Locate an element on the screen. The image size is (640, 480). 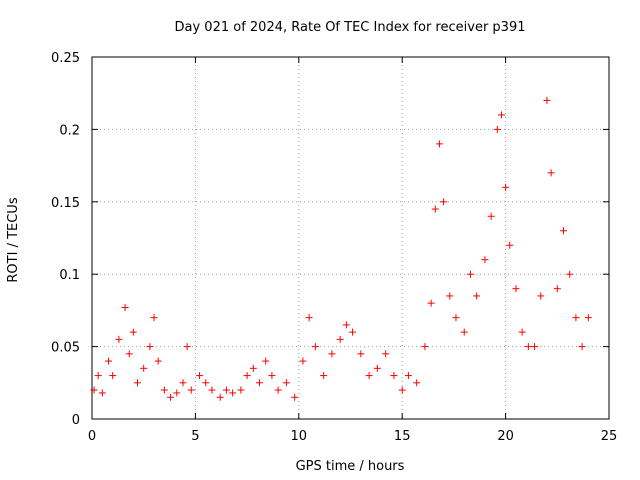
y-tick-label: 0.15 is located at coordinates (65, 203).